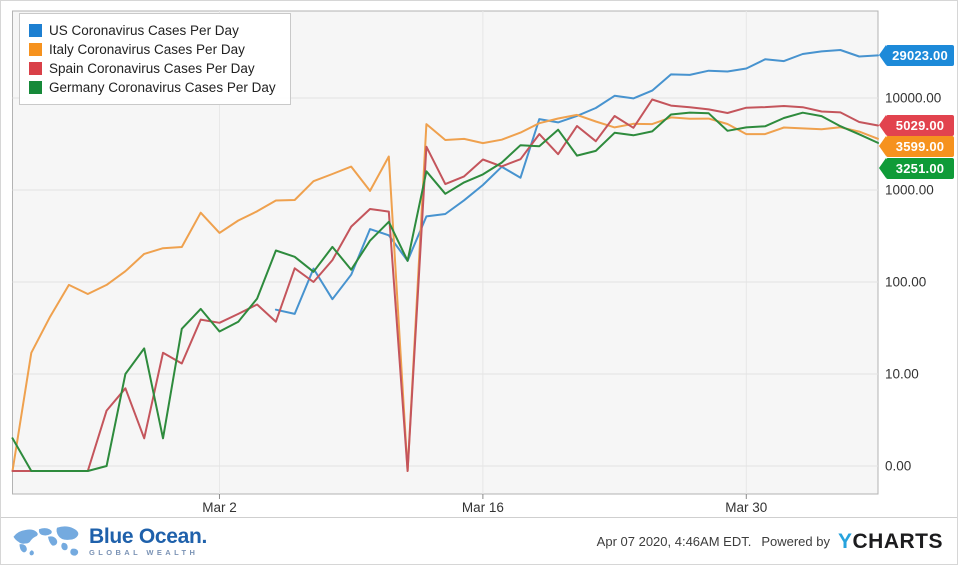 The width and height of the screenshot is (958, 565). Describe the element at coordinates (674, 541) in the screenshot. I see `timestamp: Apr 07 2020, 4:46AM EDT.` at that location.